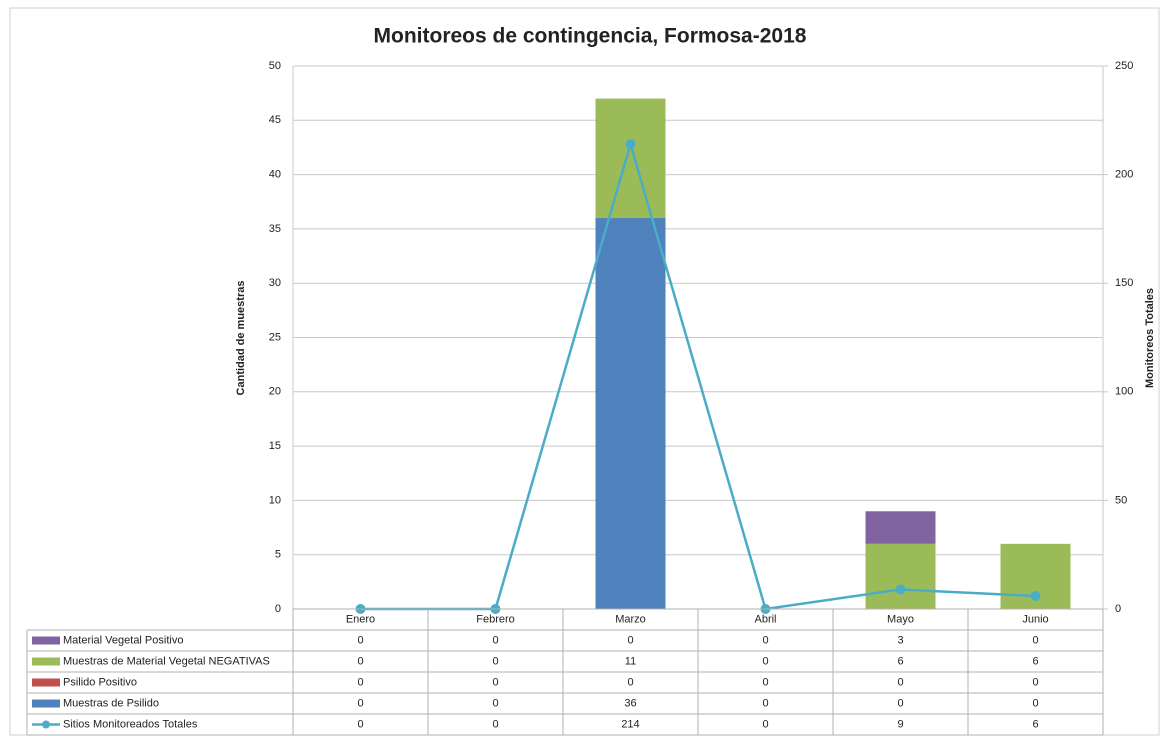 This screenshot has width=1164, height=736. What do you see at coordinates (630, 724) in the screenshot?
I see `table-value: 214` at bounding box center [630, 724].